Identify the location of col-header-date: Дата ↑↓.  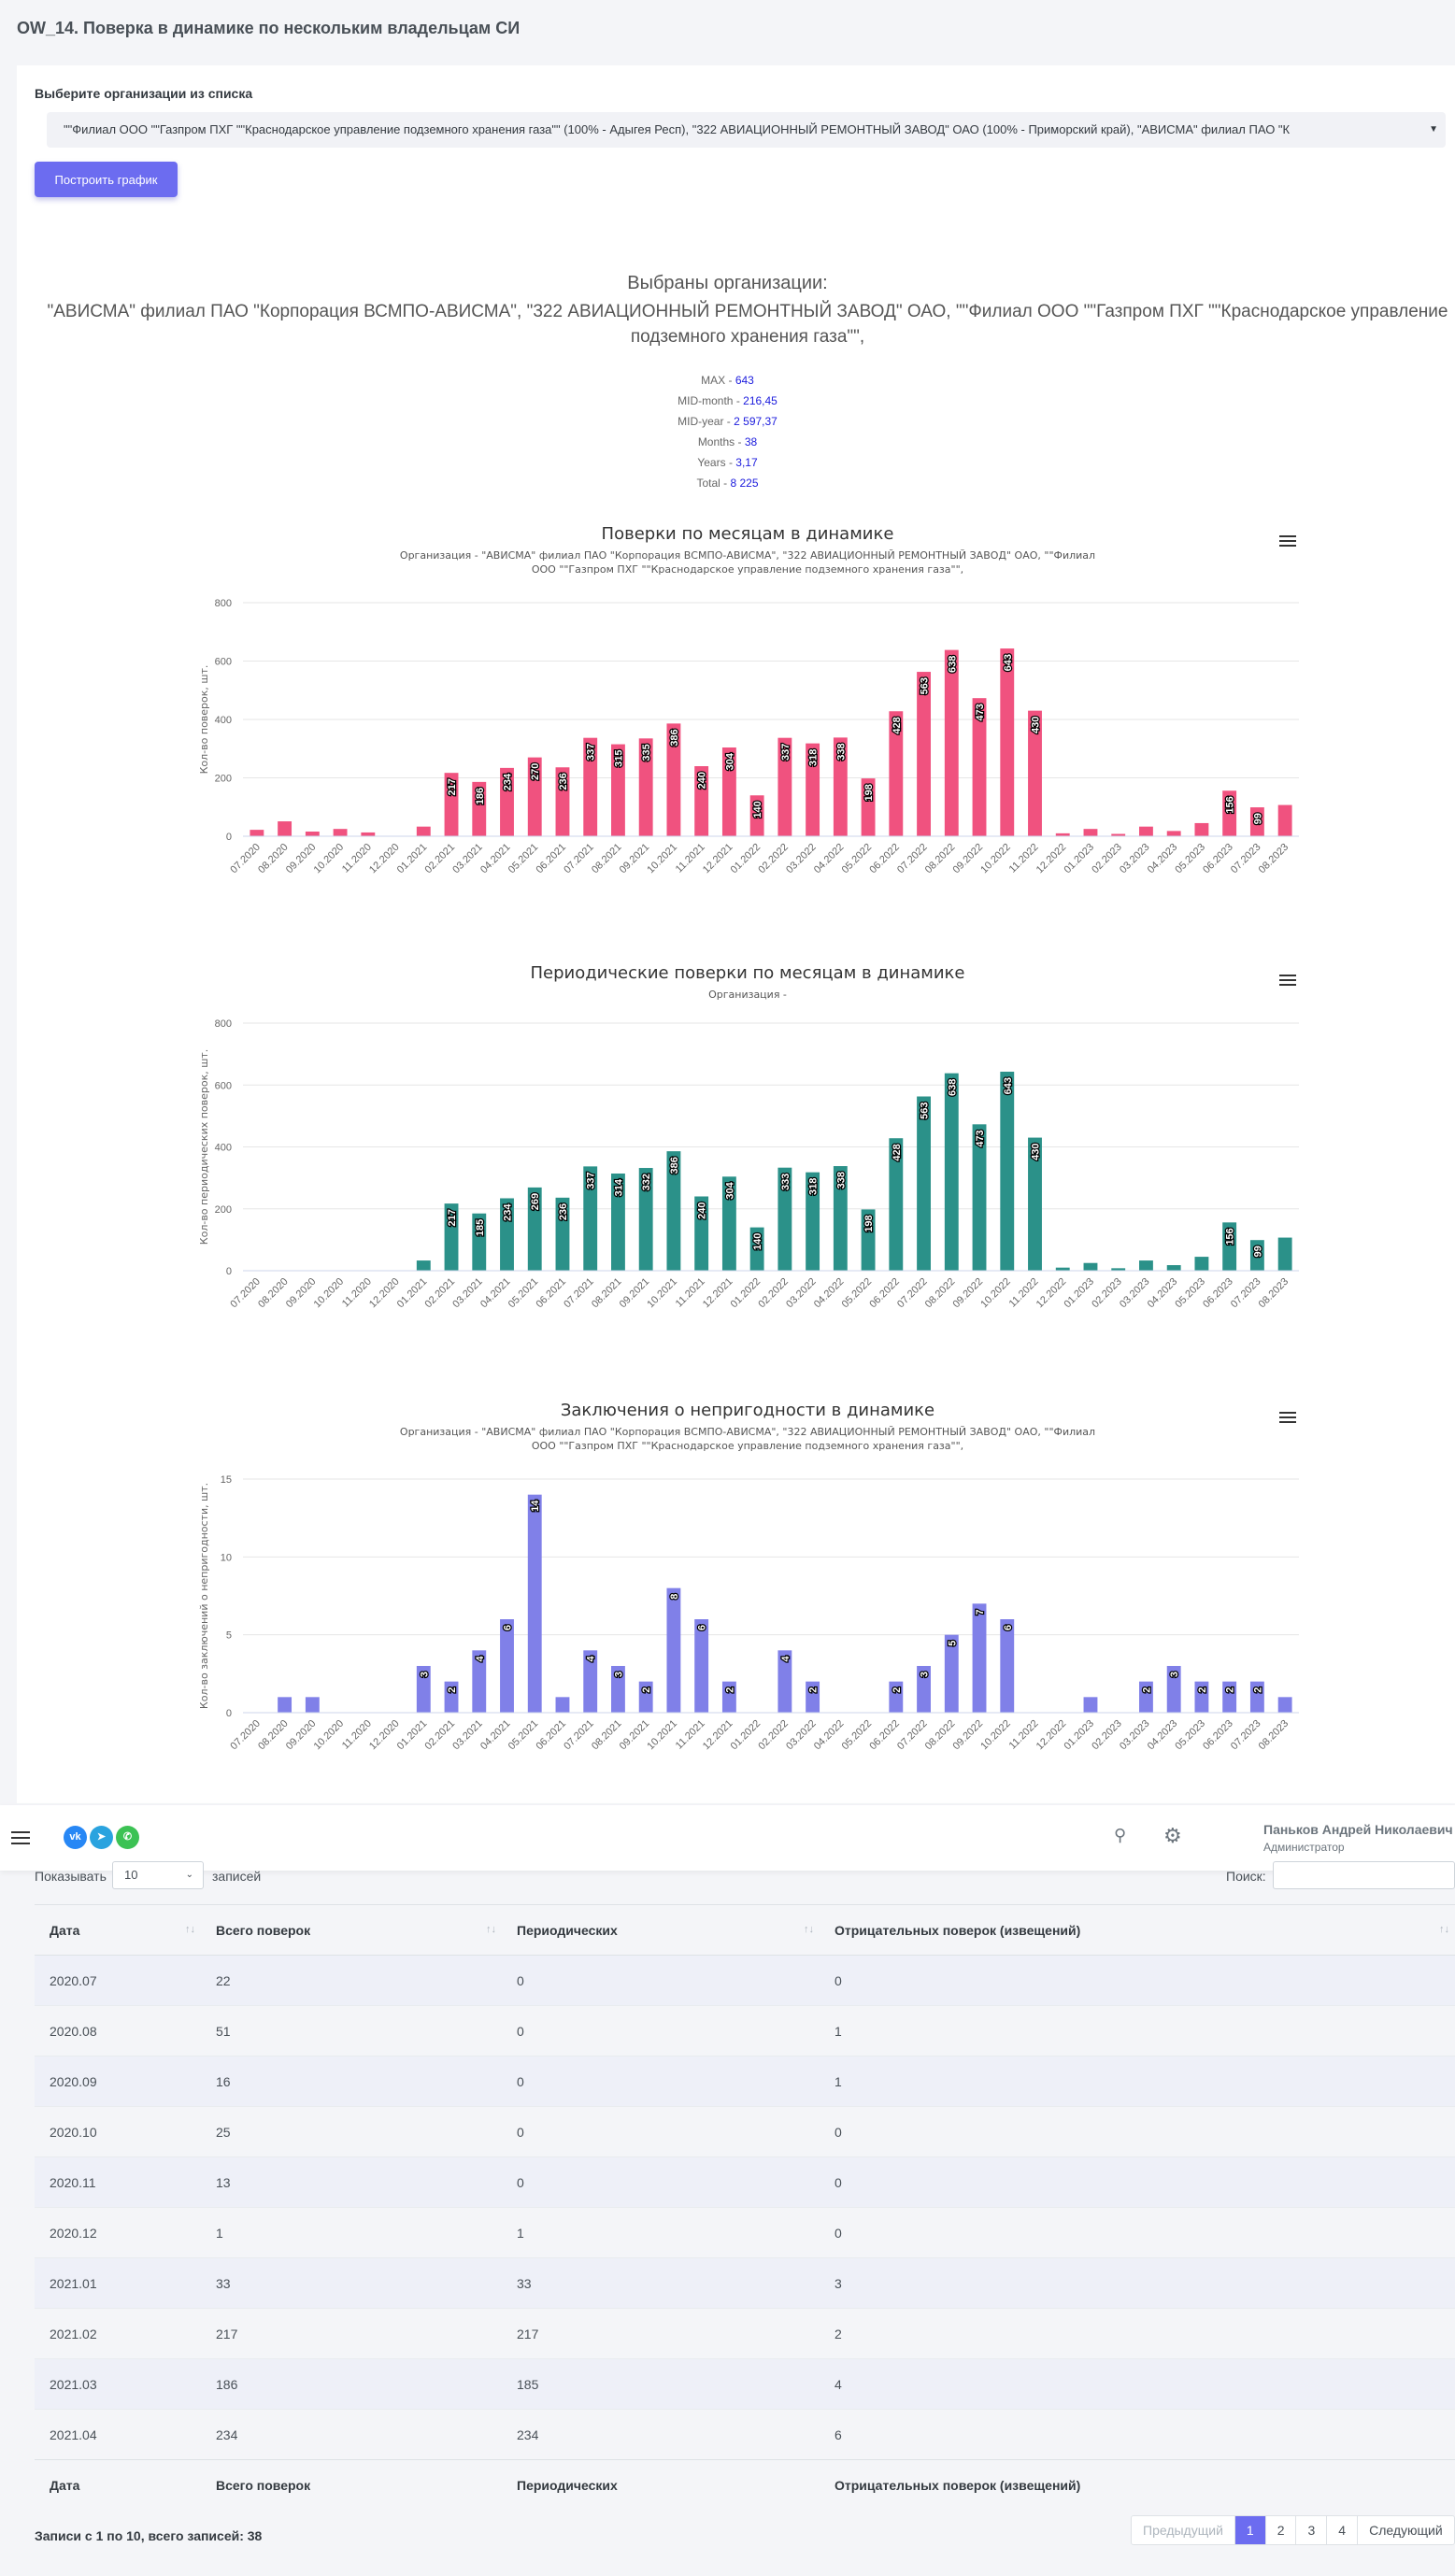
(118, 1930).